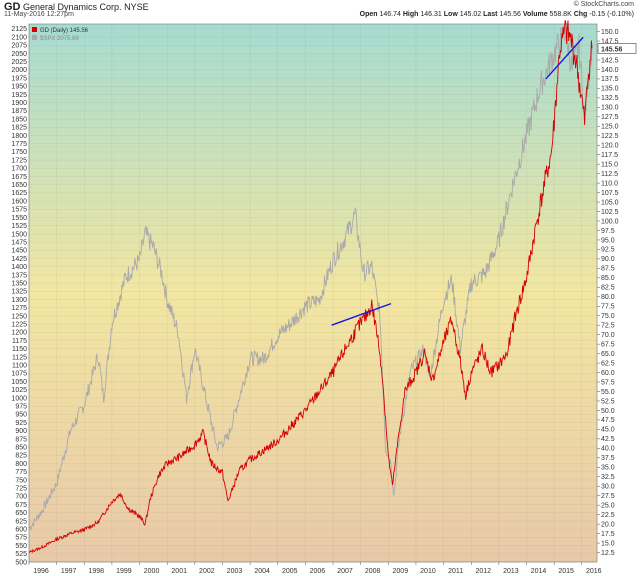 This screenshot has height=576, width=640. I want to click on last-price-box, so click(617, 48).